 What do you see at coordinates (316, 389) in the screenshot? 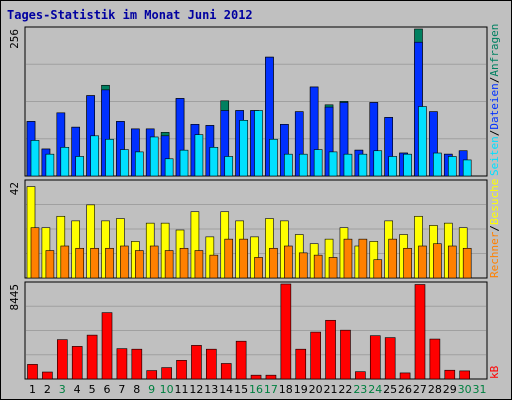
I see `day-label-20: 20` at bounding box center [316, 389].